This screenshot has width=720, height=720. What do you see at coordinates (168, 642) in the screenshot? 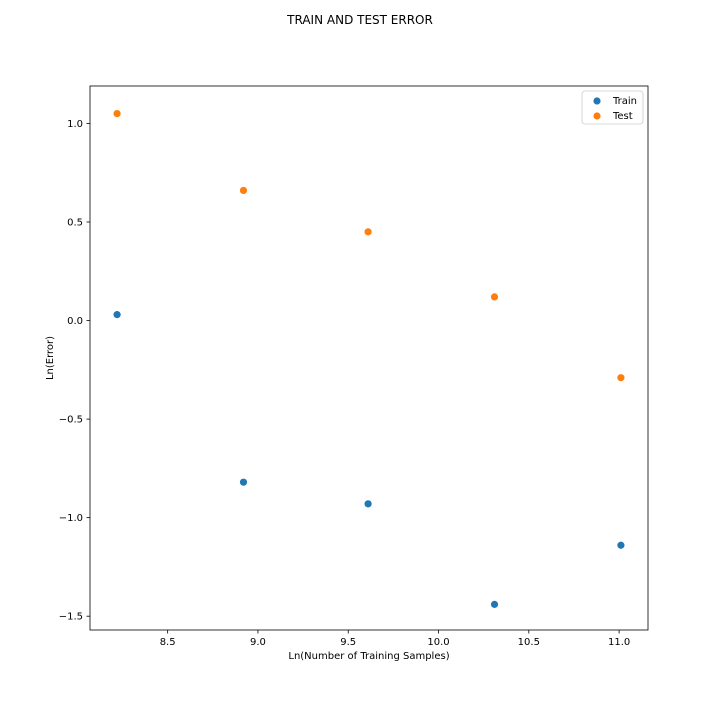
I see `x-tick-label: 8.5` at bounding box center [168, 642].